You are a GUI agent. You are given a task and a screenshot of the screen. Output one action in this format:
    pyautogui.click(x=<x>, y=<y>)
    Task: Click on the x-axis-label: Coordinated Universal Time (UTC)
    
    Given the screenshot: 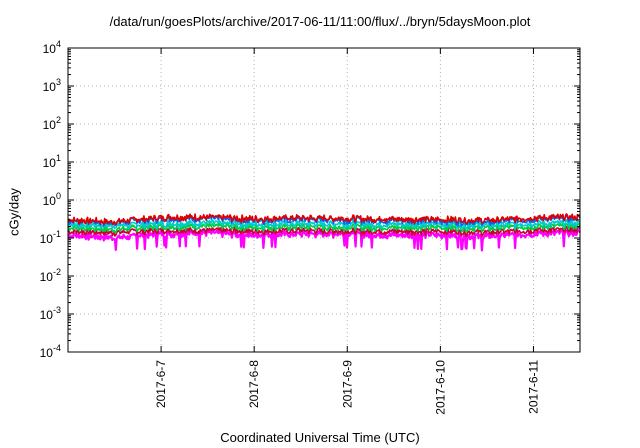 What is the action you would take?
    pyautogui.click(x=320, y=437)
    